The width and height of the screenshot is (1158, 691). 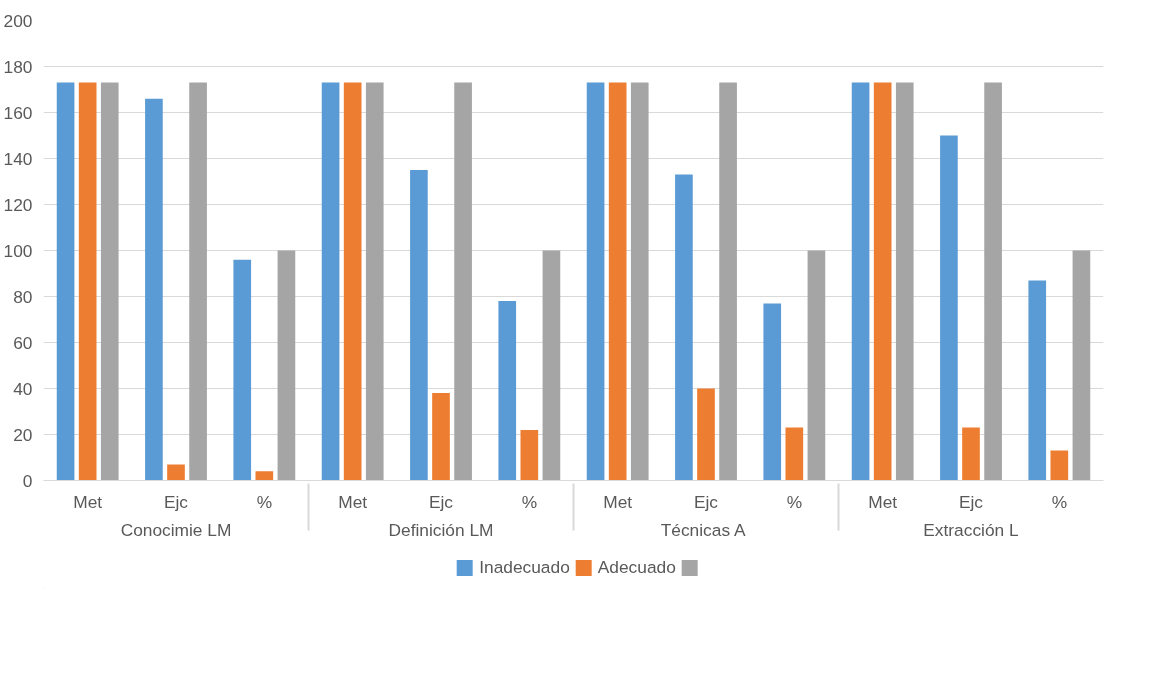 What do you see at coordinates (18, 112) in the screenshot?
I see `y-tick-label: 160` at bounding box center [18, 112].